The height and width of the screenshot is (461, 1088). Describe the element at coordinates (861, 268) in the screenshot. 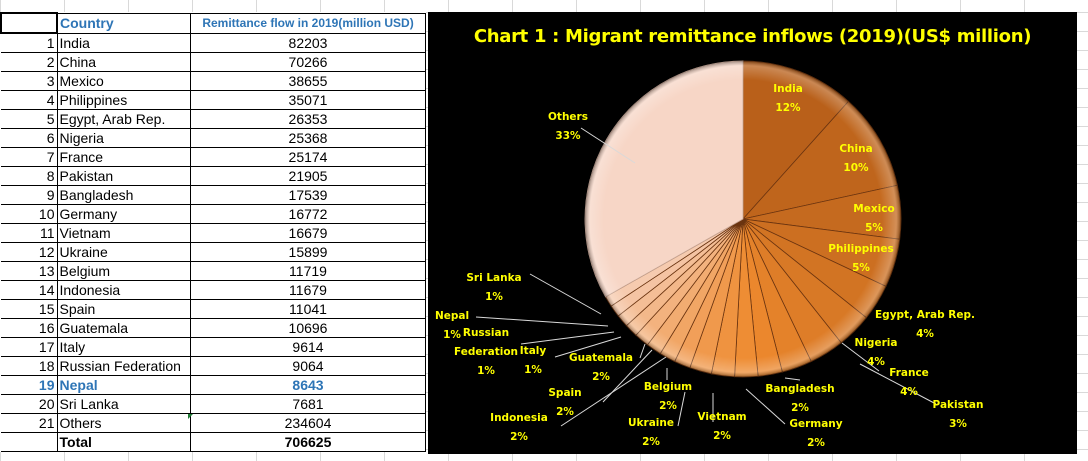

I see `data-label-percent: 5%` at that location.